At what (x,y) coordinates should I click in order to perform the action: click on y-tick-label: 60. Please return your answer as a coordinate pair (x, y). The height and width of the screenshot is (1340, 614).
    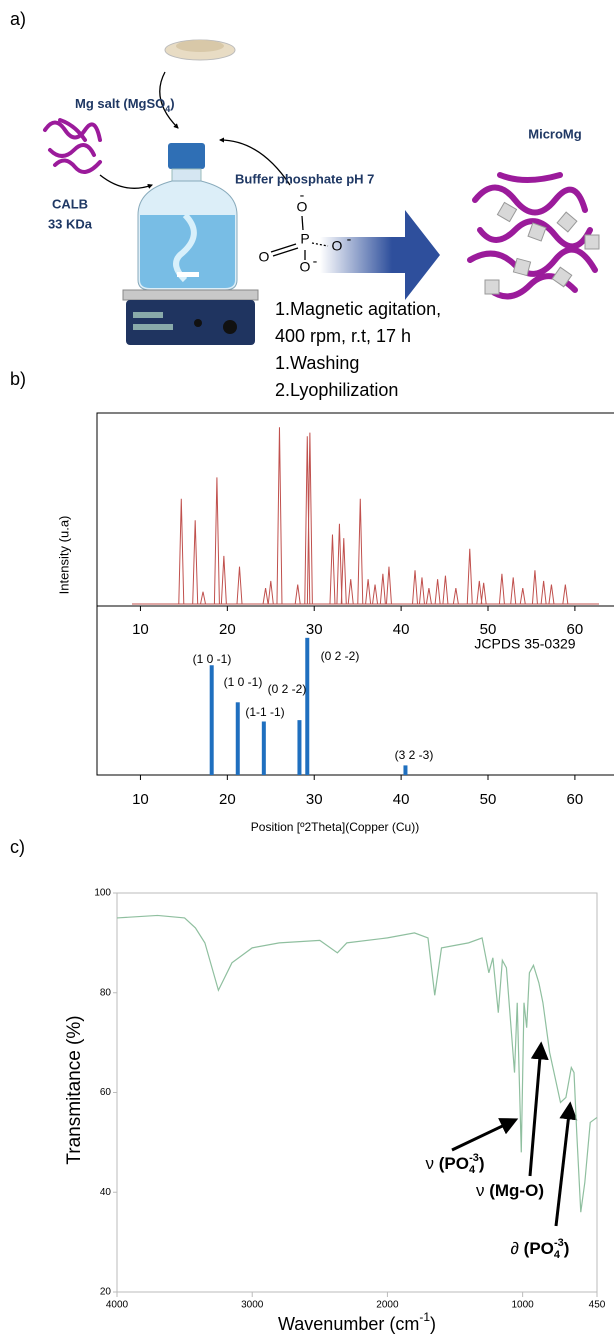
    Looking at the image, I should click on (106, 1092).